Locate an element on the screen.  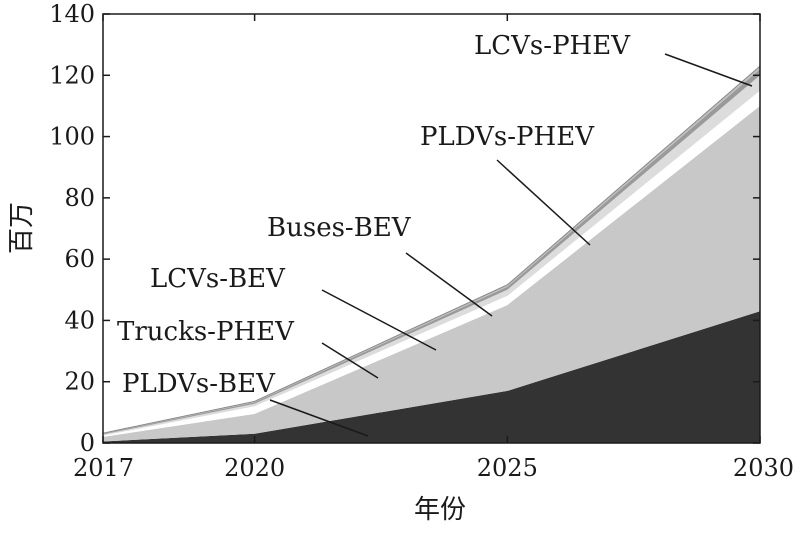
y-axis-title: 百万 is located at coordinates (22, 228).